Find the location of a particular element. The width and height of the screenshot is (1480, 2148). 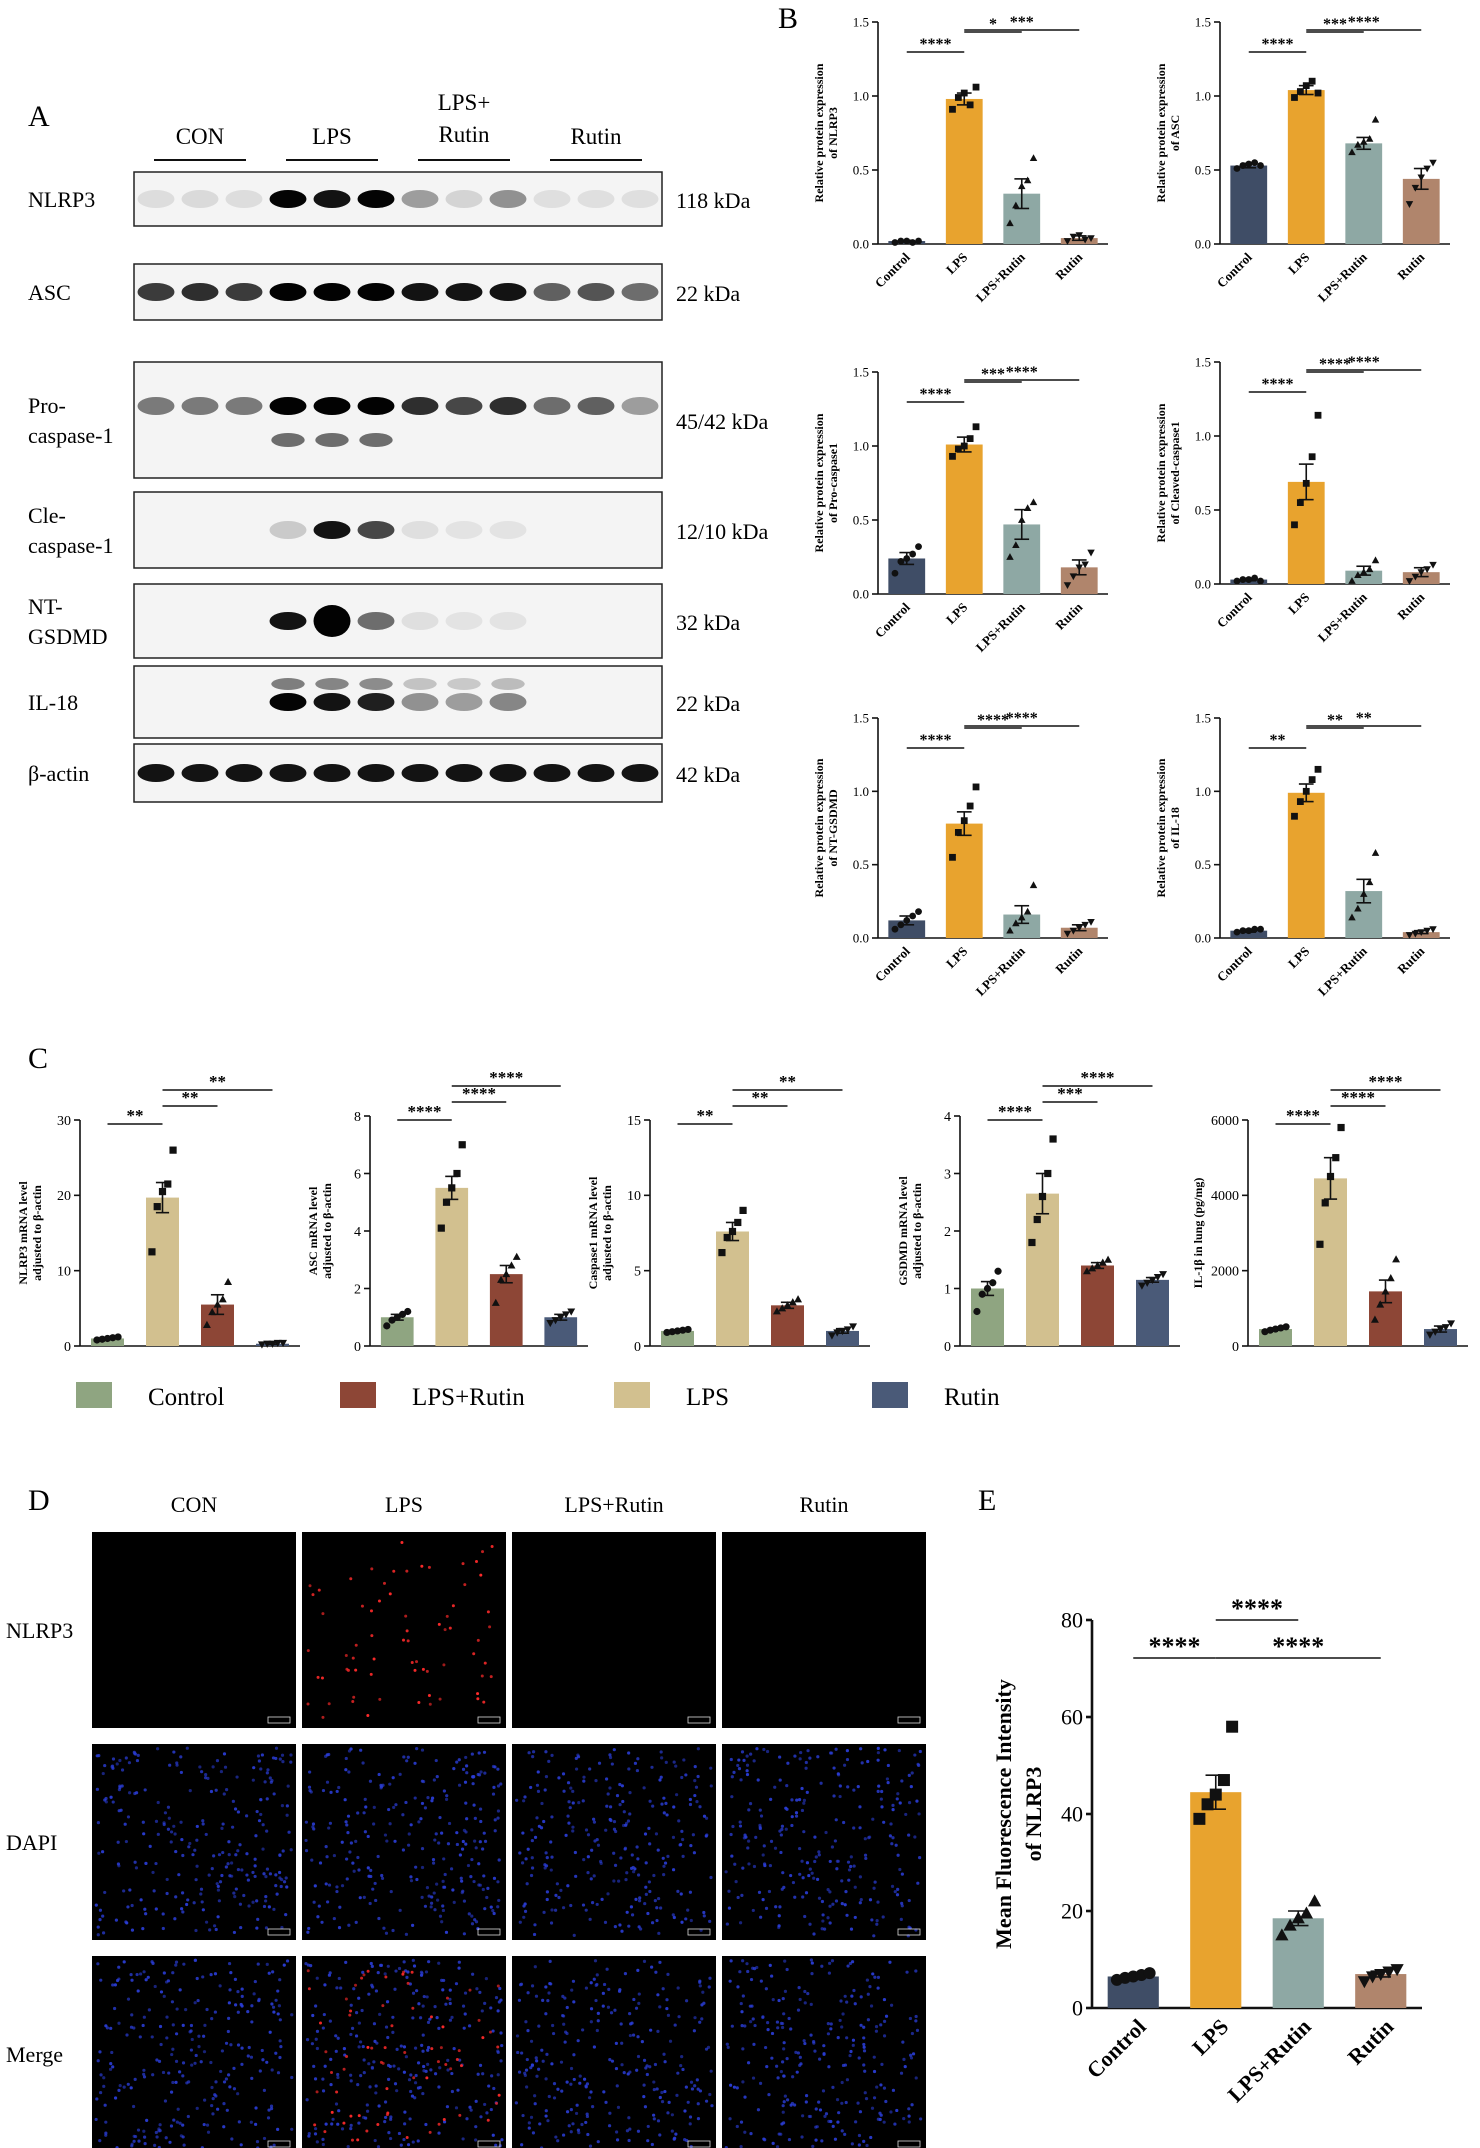

sig-label: *** is located at coordinates (1335, 24).